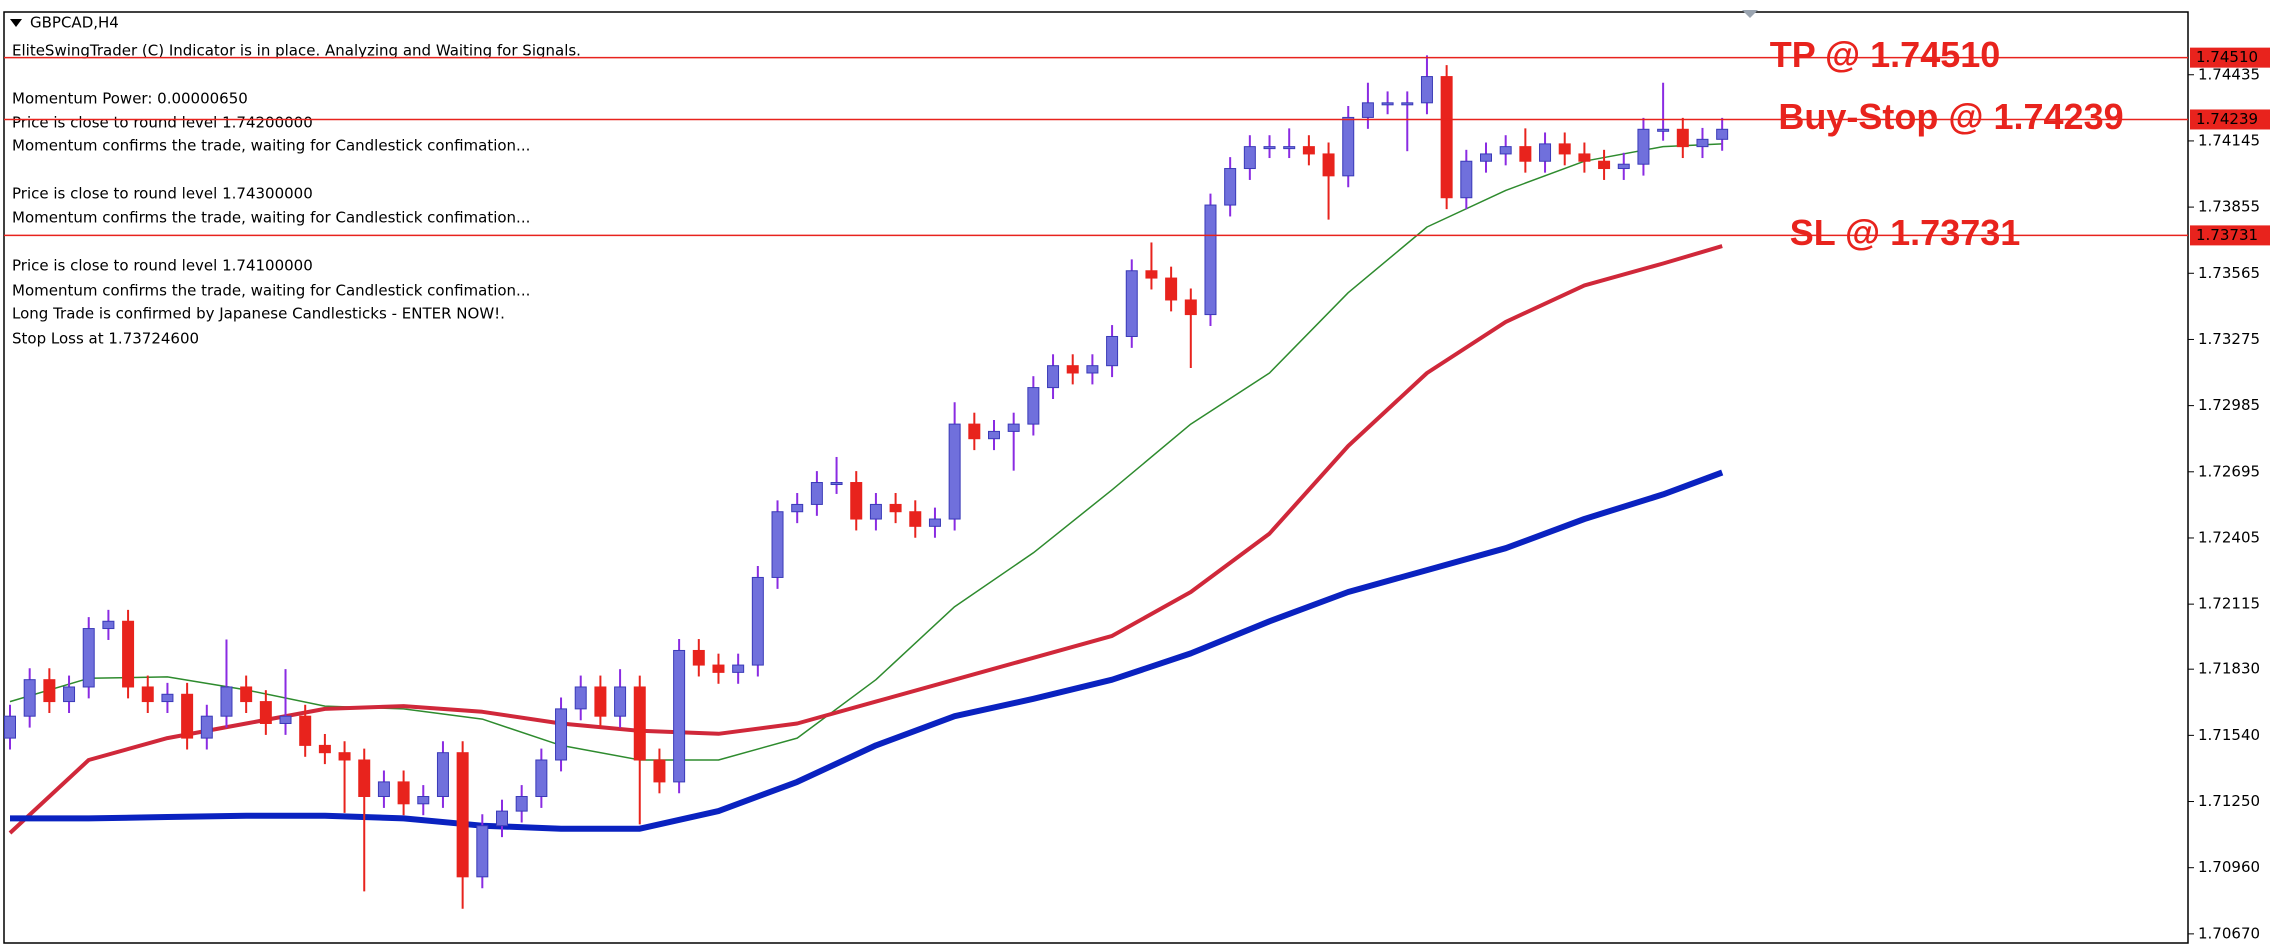 The image size is (2292, 948). I want to click on y-tick-label: 1.74145, so click(2229, 140).